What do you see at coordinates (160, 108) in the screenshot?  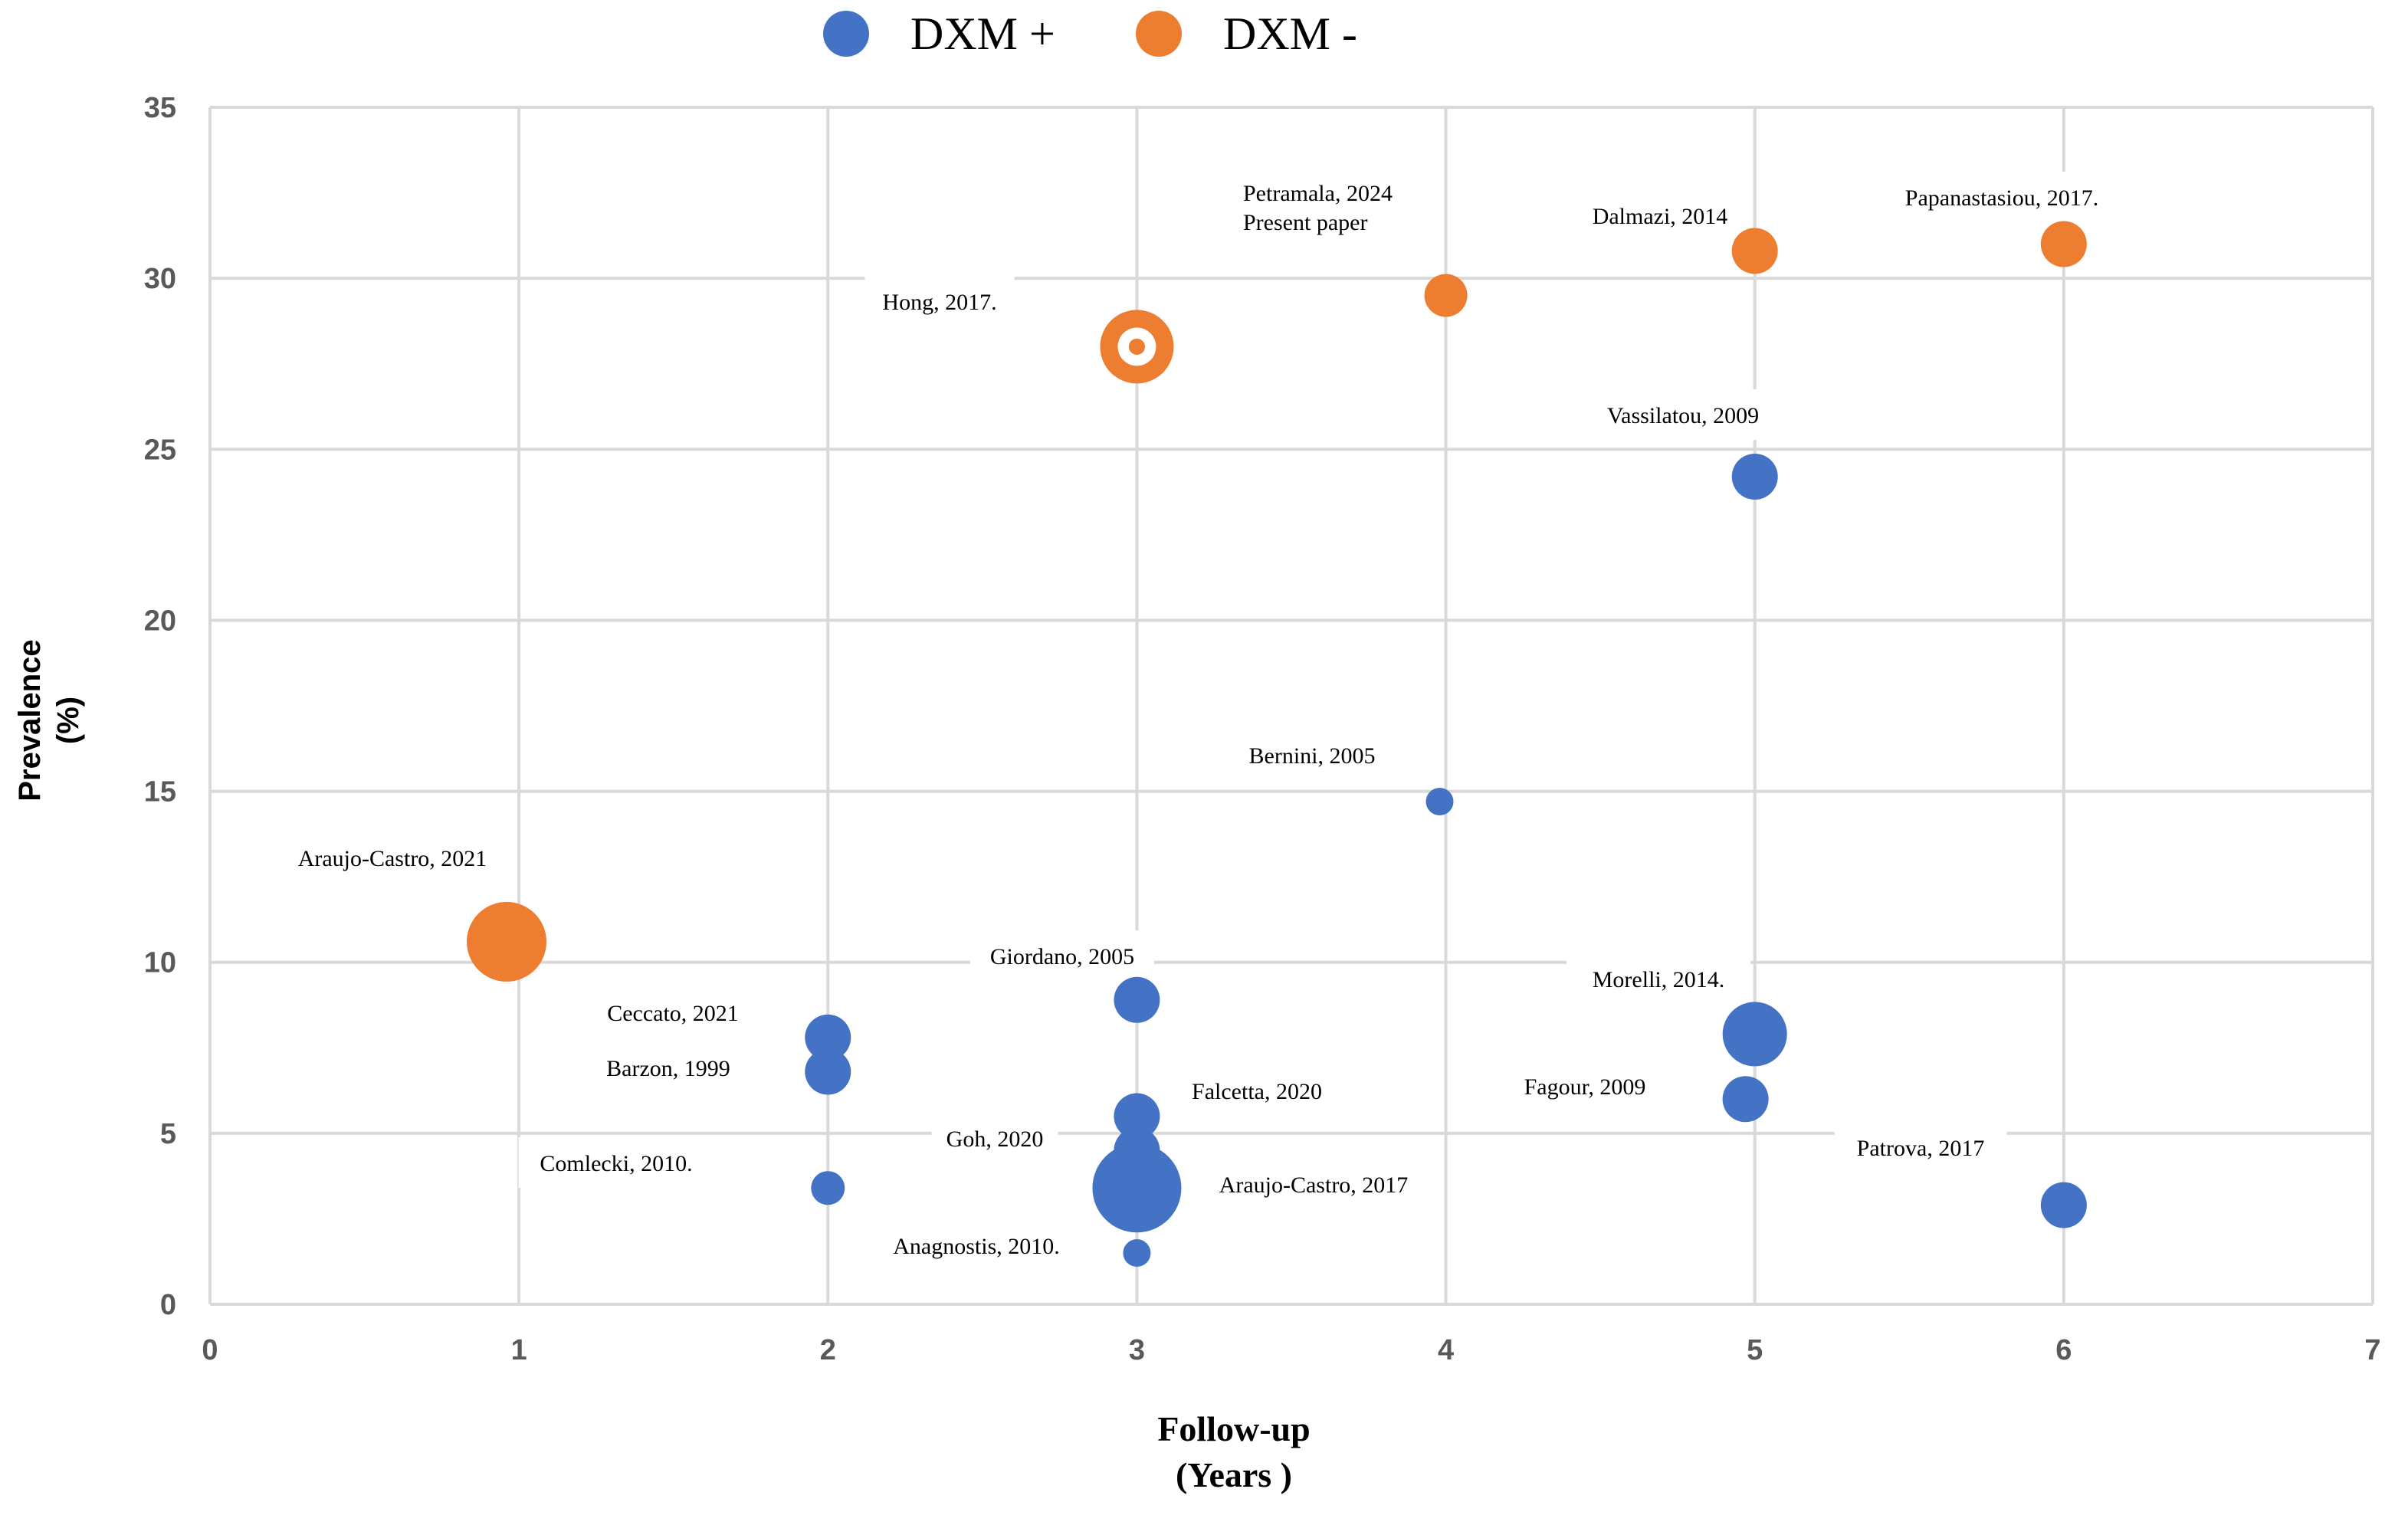 I see `y-tick-label: 35` at bounding box center [160, 108].